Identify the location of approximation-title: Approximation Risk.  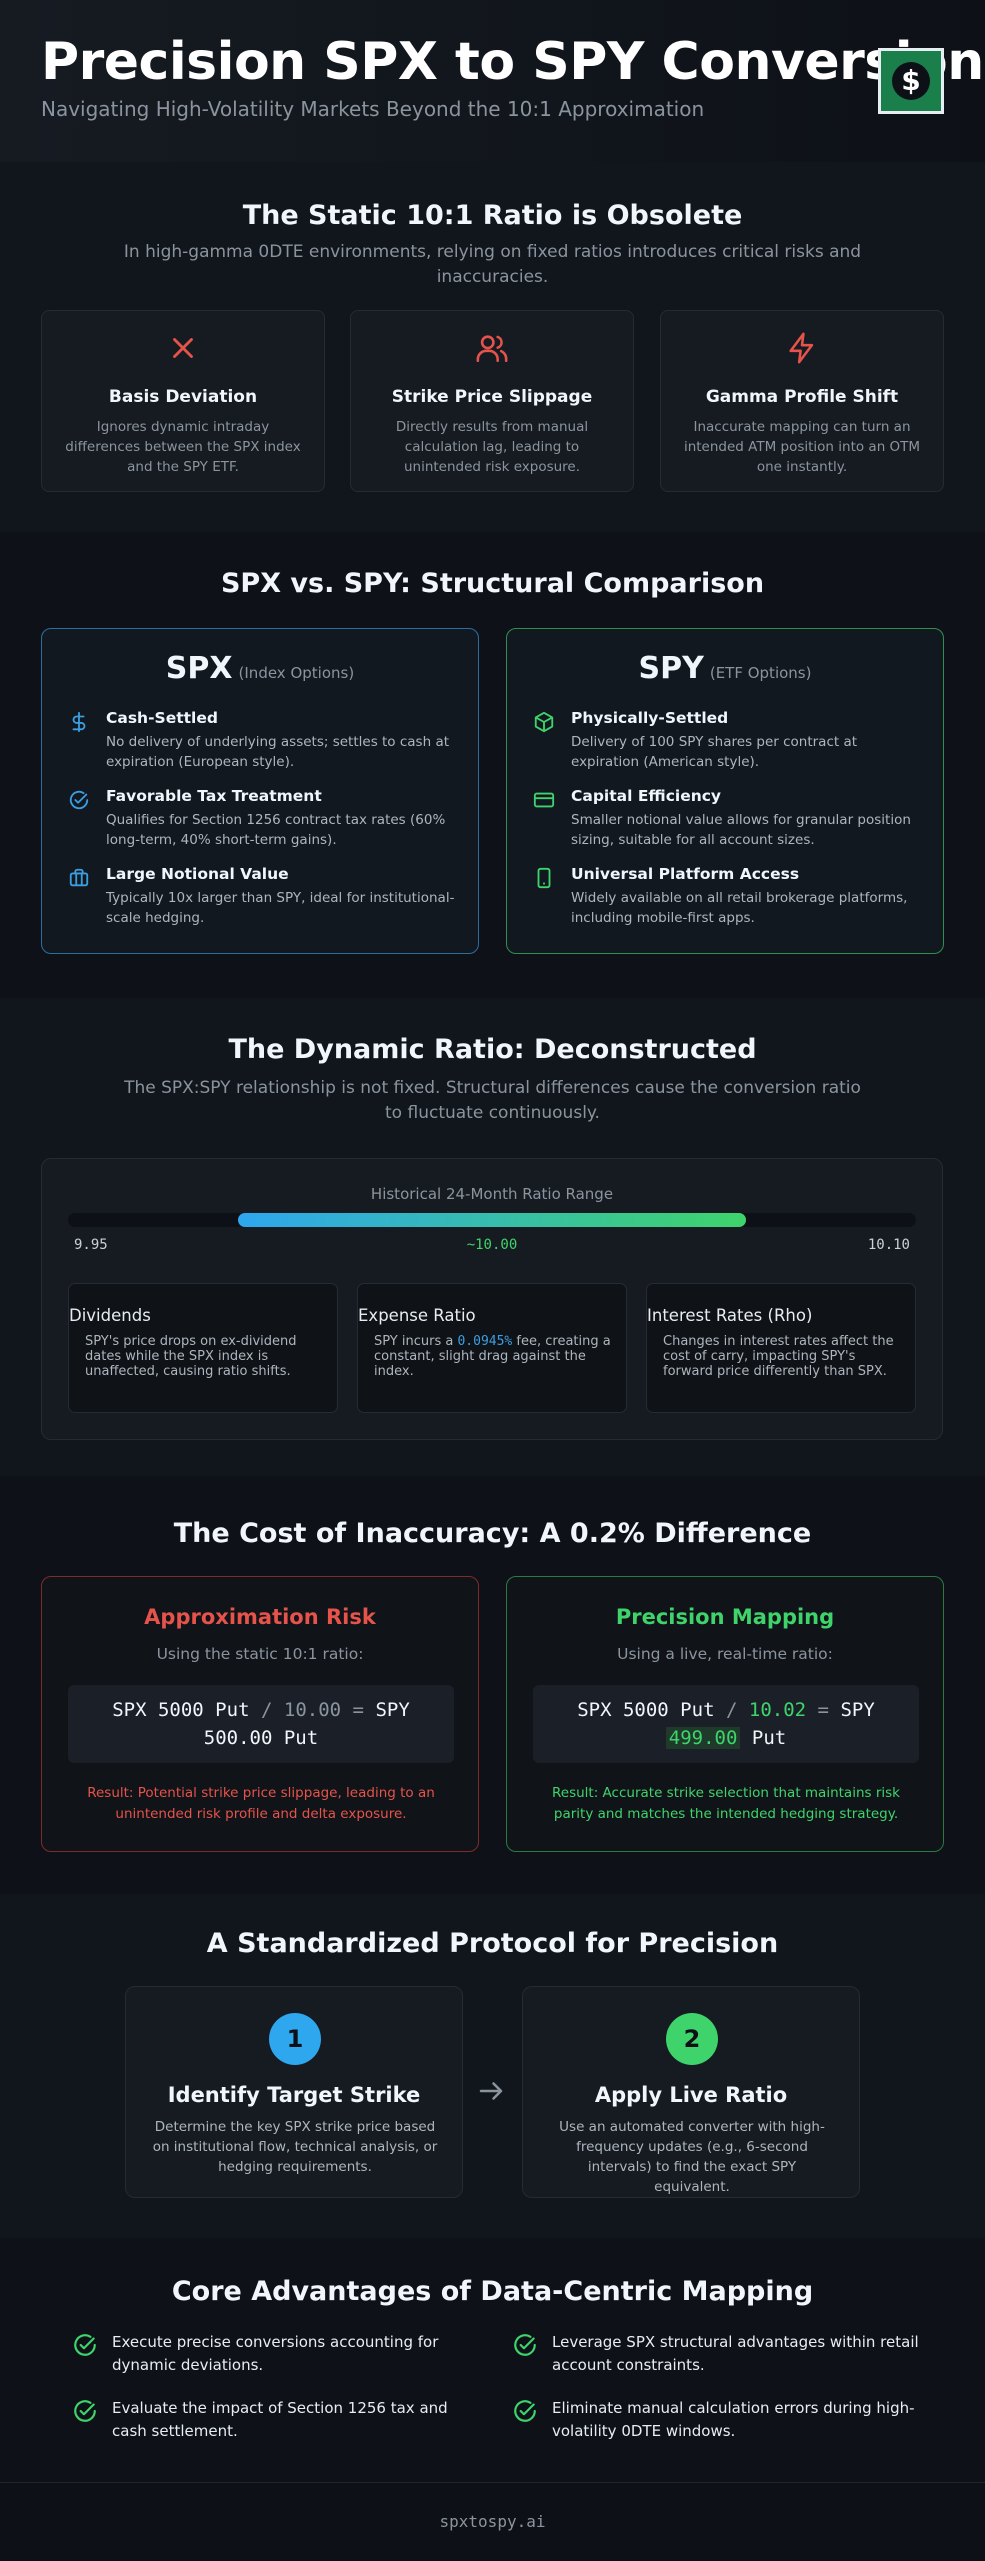
(260, 1617).